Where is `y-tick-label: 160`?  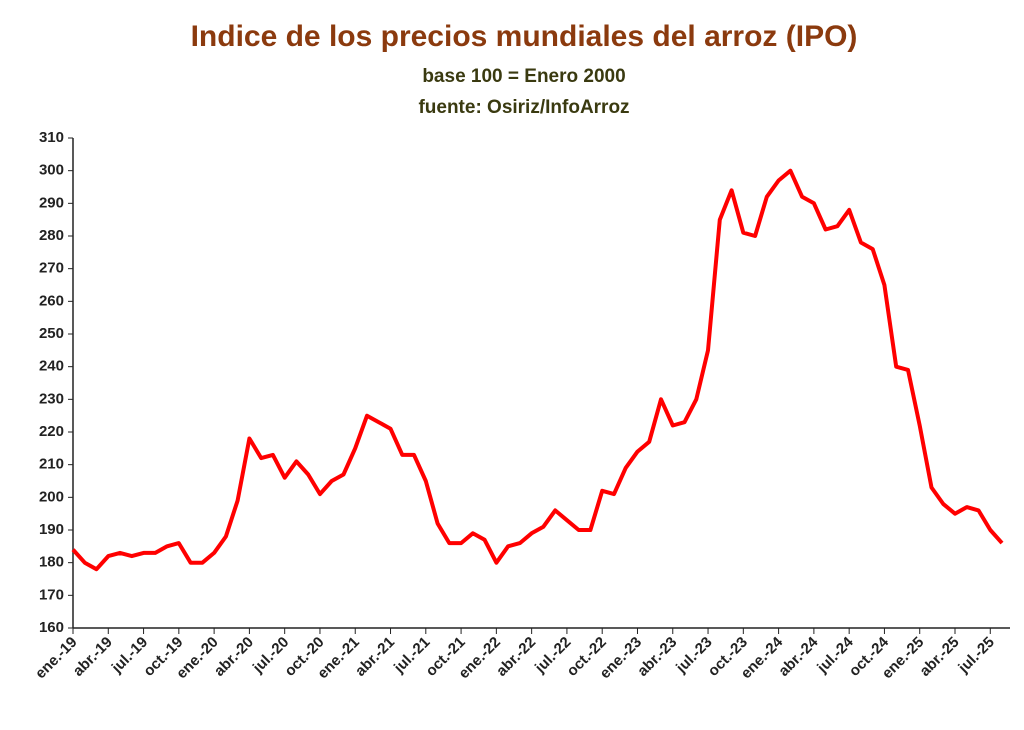 y-tick-label: 160 is located at coordinates (51, 627).